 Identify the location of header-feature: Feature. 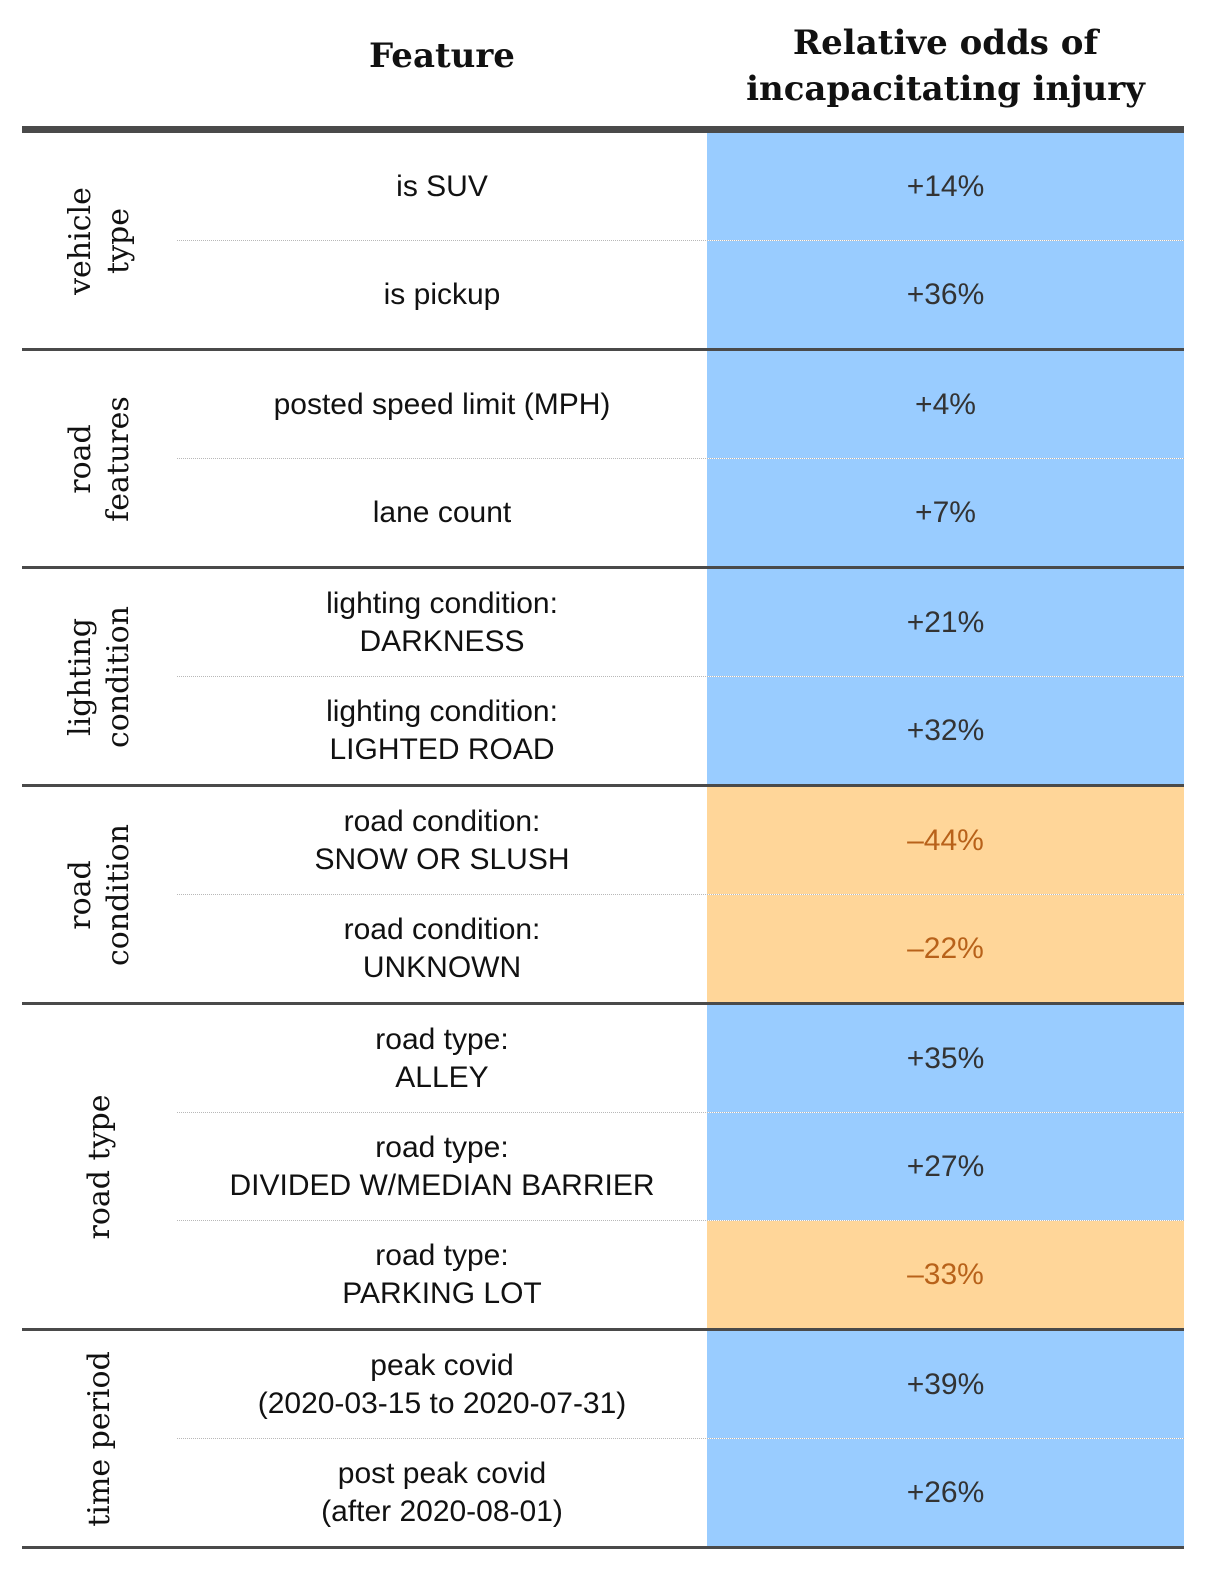
(442, 56).